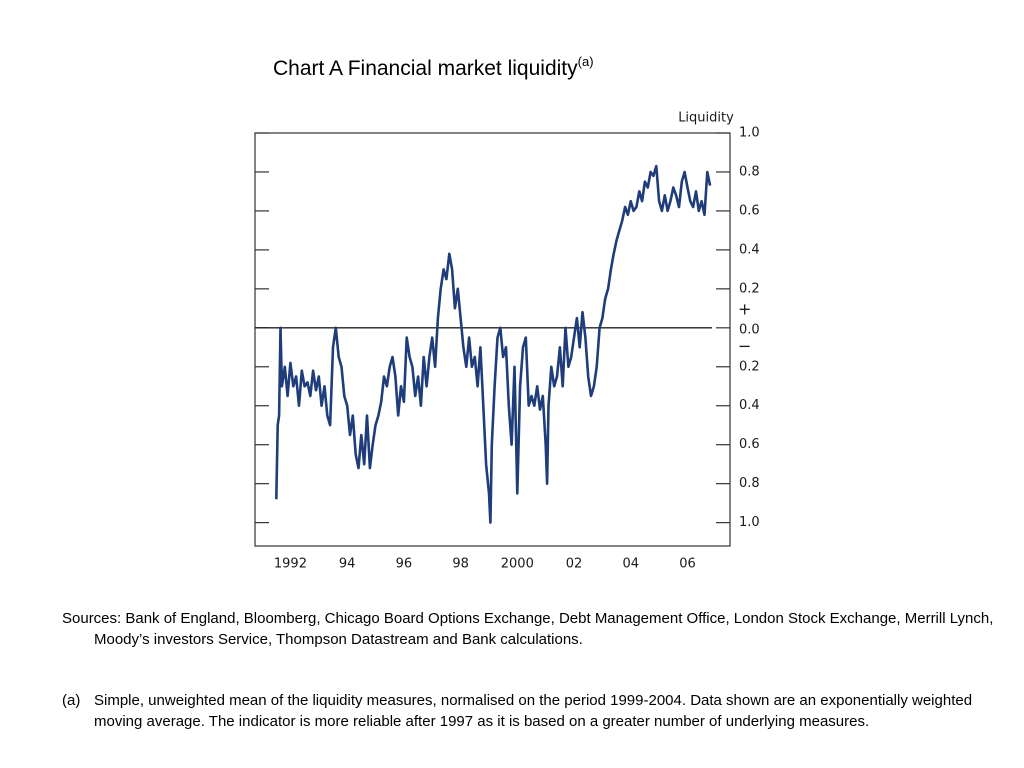  What do you see at coordinates (749, 329) in the screenshot?
I see `y-tick-label: 0.0` at bounding box center [749, 329].